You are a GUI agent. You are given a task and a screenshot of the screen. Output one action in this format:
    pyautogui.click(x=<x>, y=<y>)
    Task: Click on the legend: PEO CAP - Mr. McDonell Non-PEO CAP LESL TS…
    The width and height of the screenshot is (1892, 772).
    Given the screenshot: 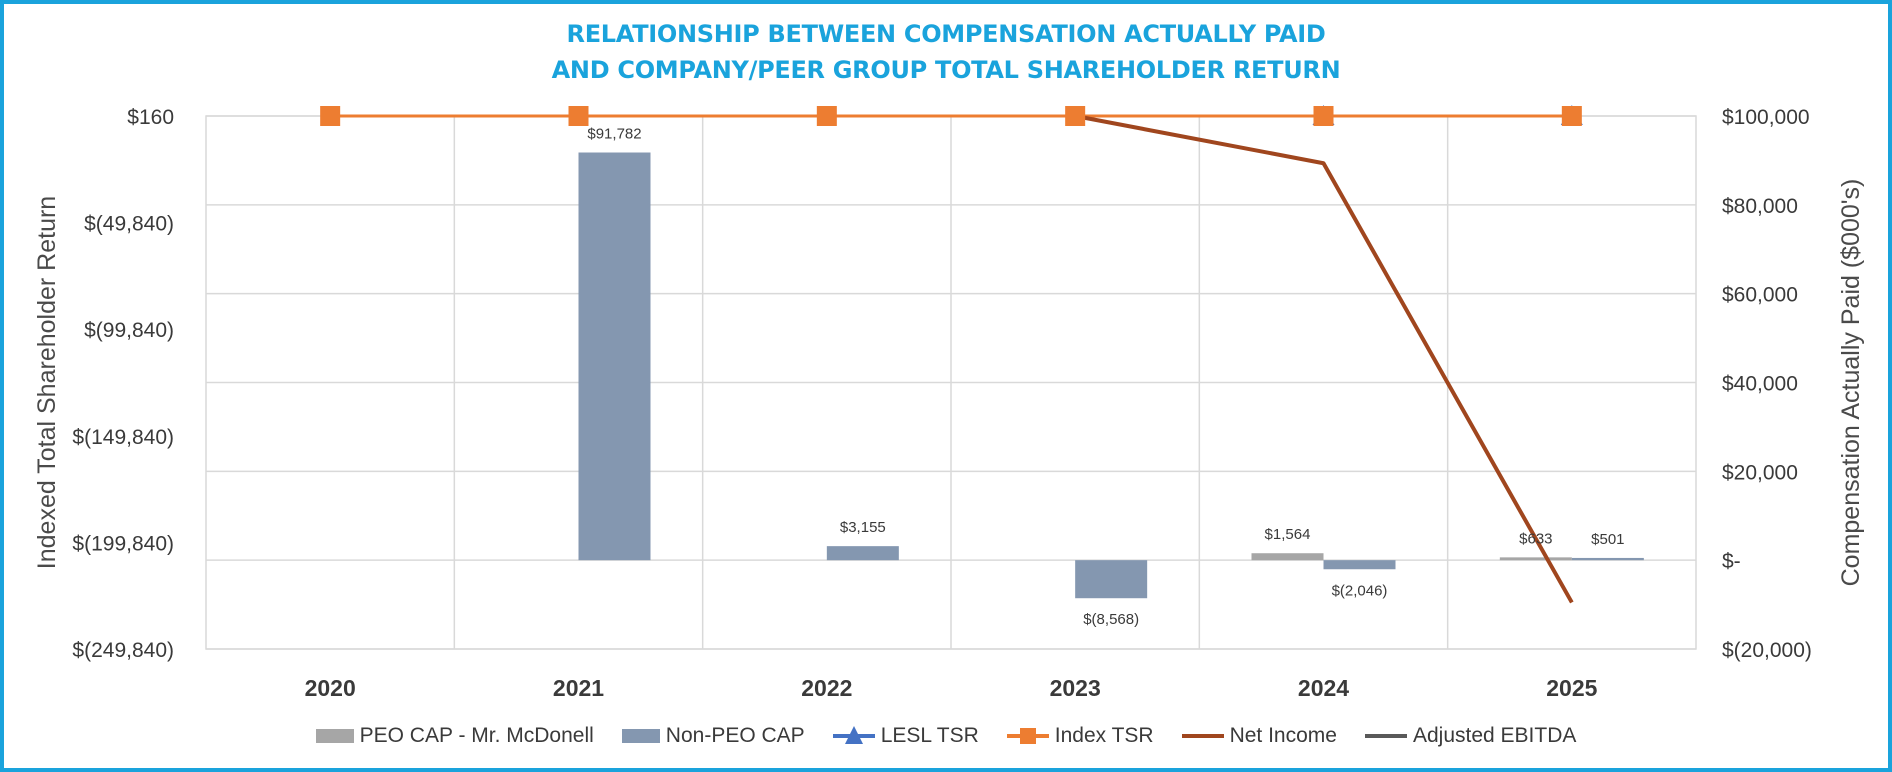 What is the action you would take?
    pyautogui.click(x=946, y=736)
    